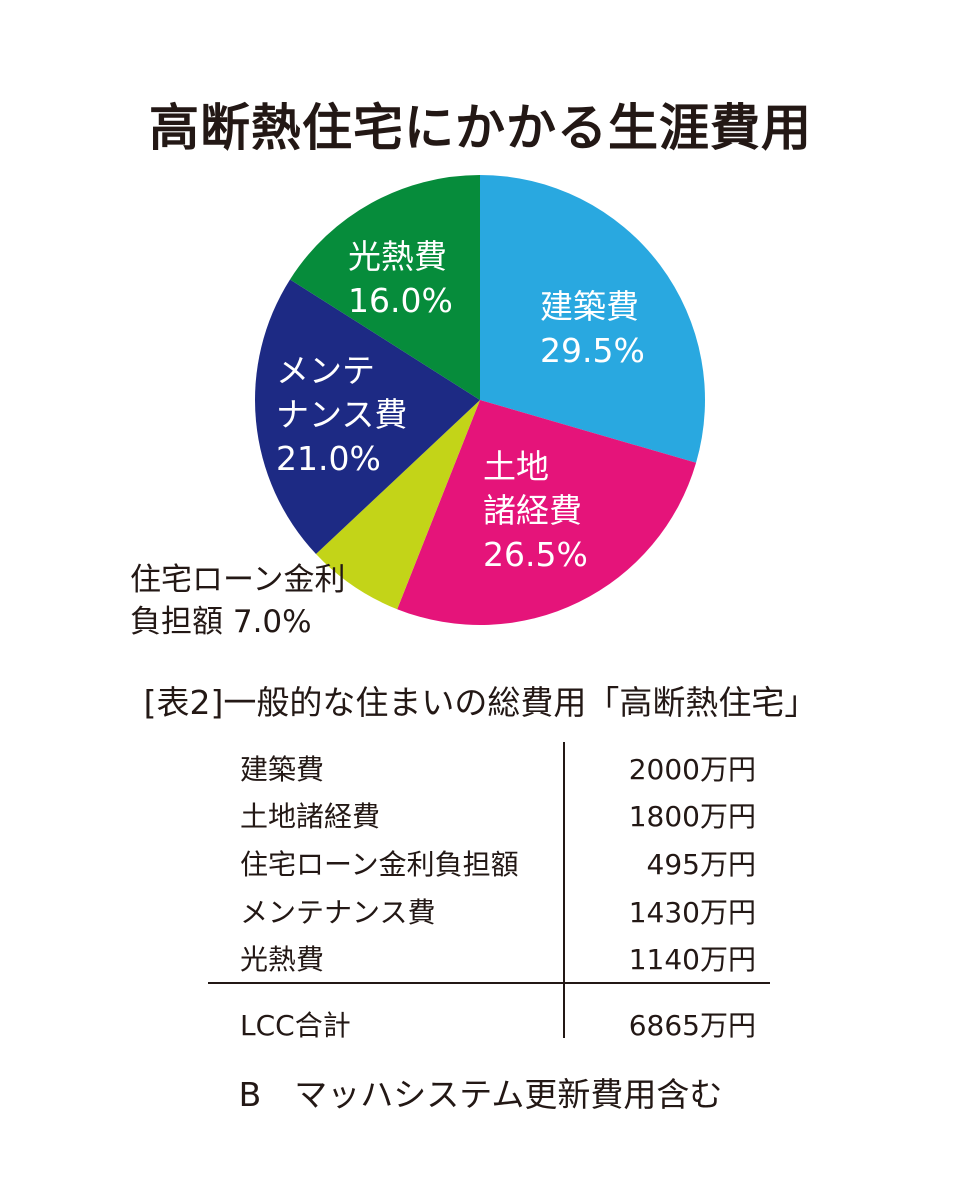 This screenshot has width=961, height=1197. Describe the element at coordinates (516, 466) in the screenshot. I see `slice-label-line: 土地` at that location.